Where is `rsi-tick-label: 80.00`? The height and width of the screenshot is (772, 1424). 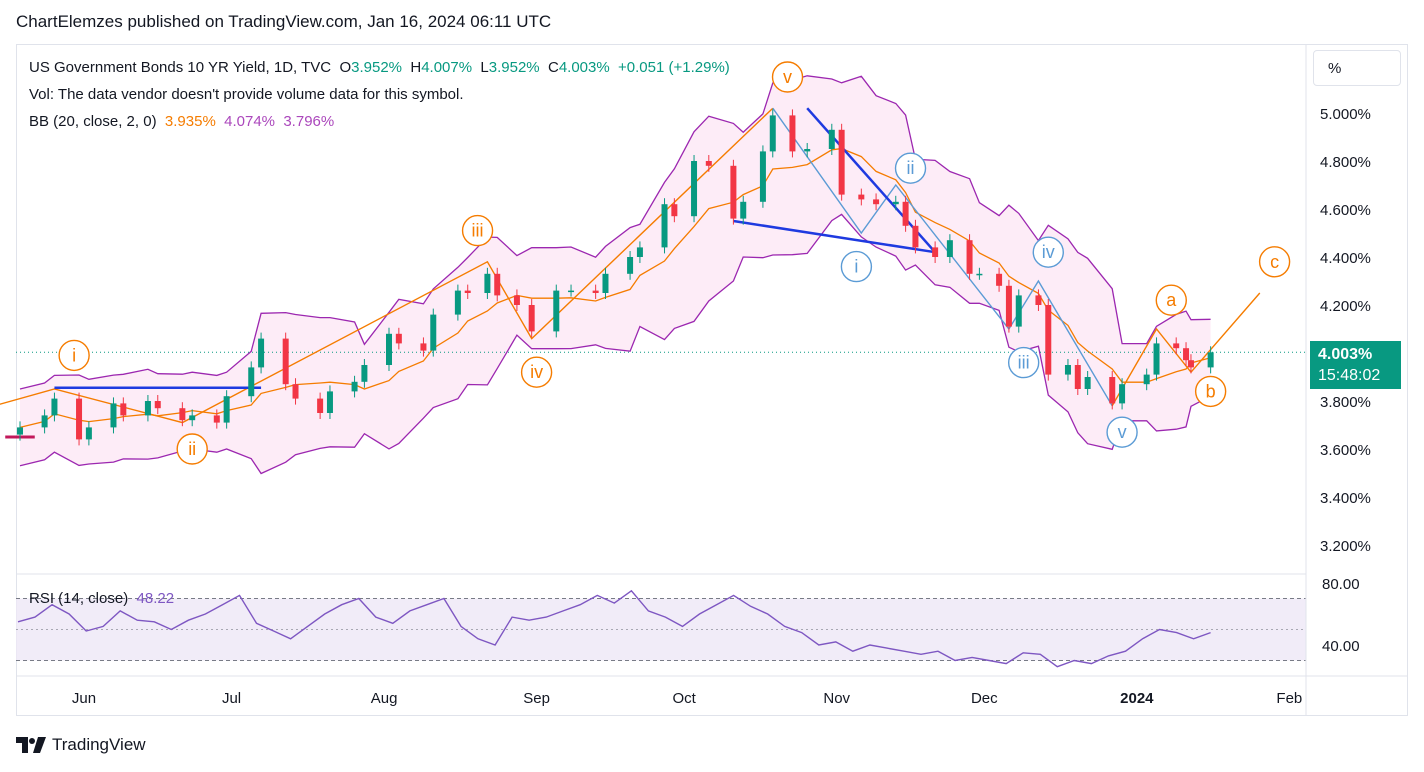
rsi-tick-label: 80.00 is located at coordinates (1341, 584).